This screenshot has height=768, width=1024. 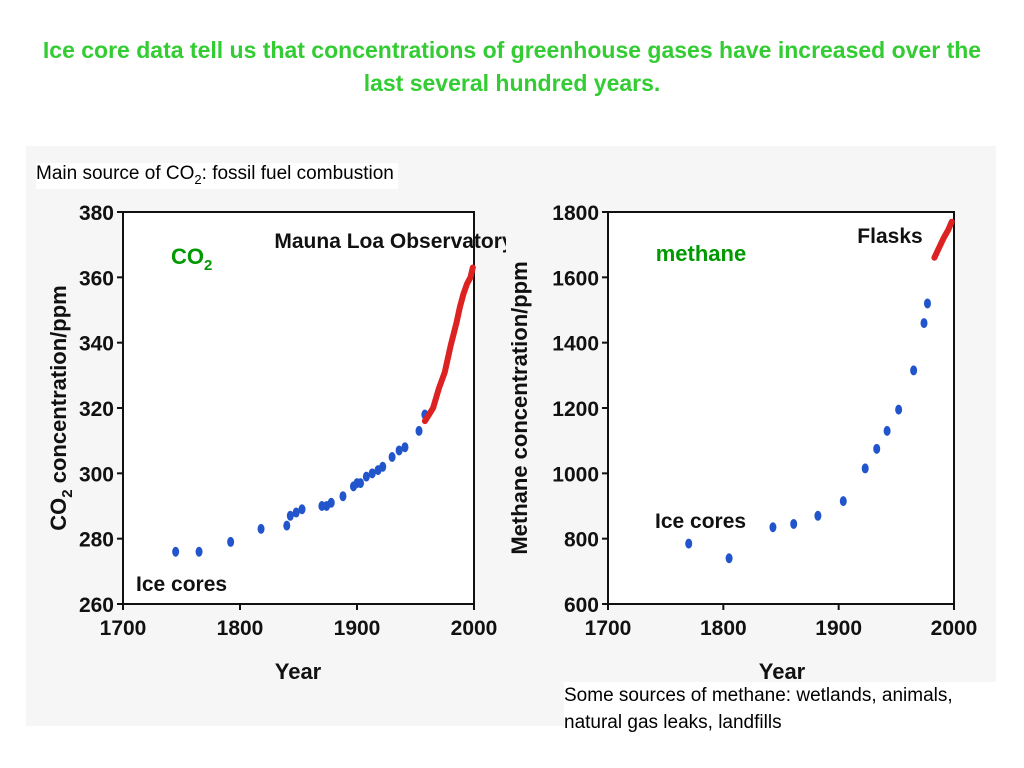 What do you see at coordinates (115, 173) in the screenshot?
I see `co2-note-prefix: Main source of CO` at bounding box center [115, 173].